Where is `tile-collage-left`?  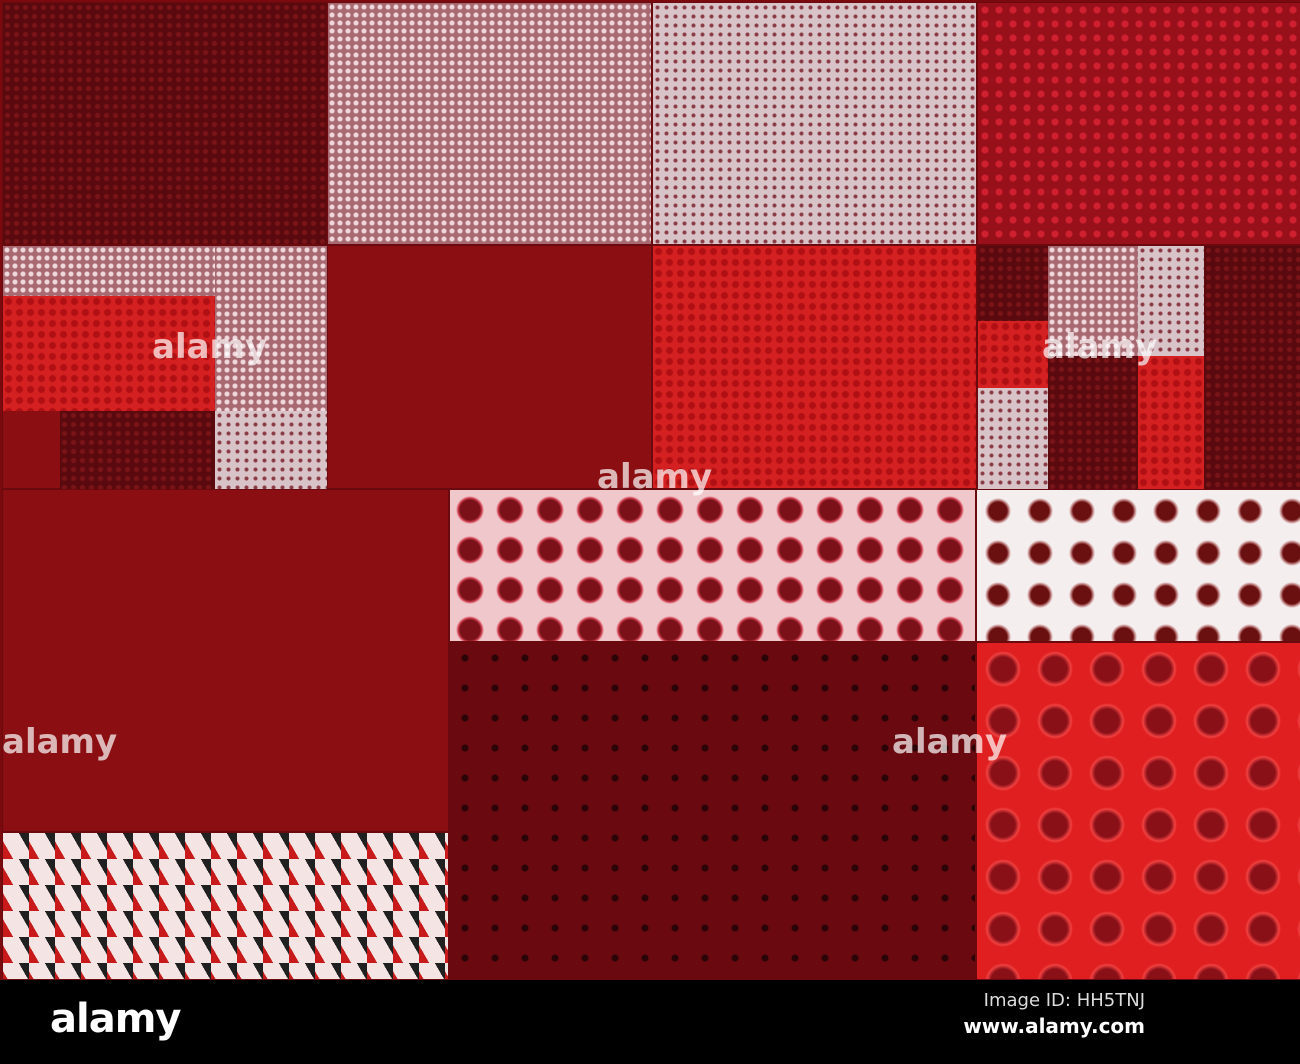 tile-collage-left is located at coordinates (164, 367).